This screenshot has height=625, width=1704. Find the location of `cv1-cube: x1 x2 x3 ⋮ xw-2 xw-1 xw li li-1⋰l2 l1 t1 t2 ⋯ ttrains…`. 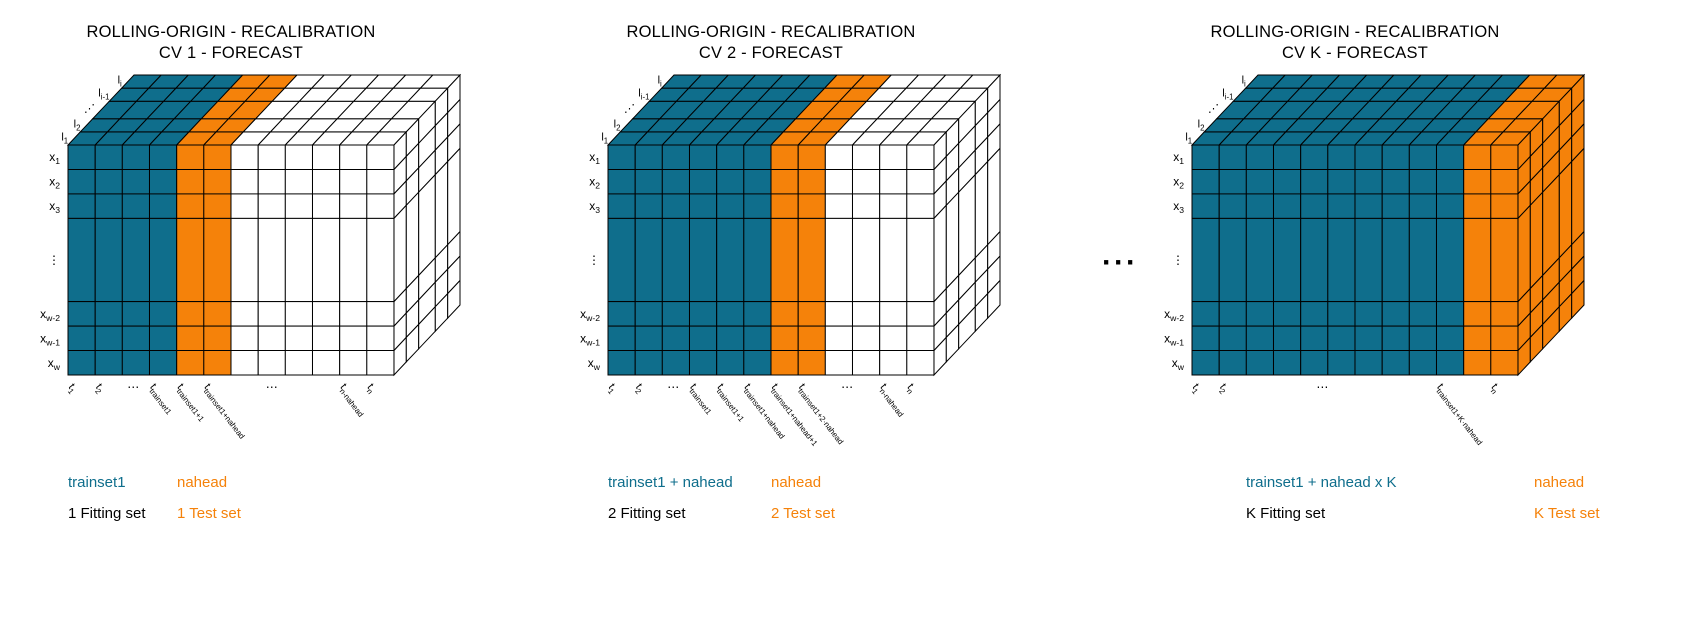

cv1-cube: x1 x2 x3 ⋮ xw-2 xw-1 xw li li-1⋰l2 l1 t1 t2 ⋯ ttrains… is located at coordinates (251, 257).